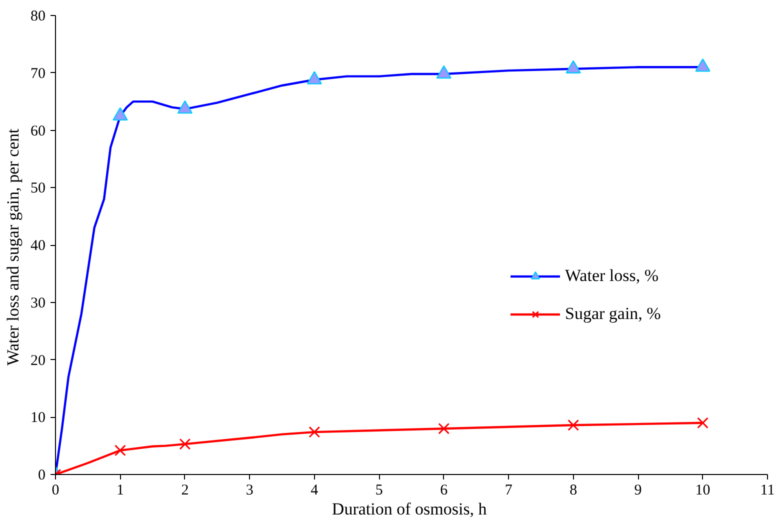 This screenshot has width=777, height=521. I want to click on x-tick-label: 1, so click(120, 490).